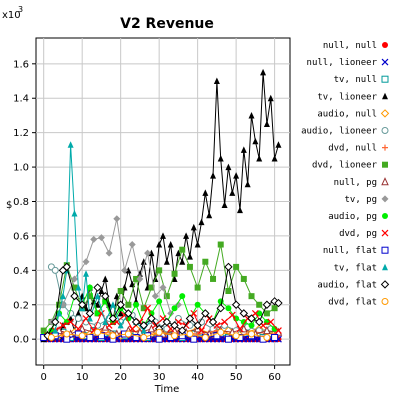 This screenshot has width=400, height=400. I want to click on series-line, so click(114, 270).